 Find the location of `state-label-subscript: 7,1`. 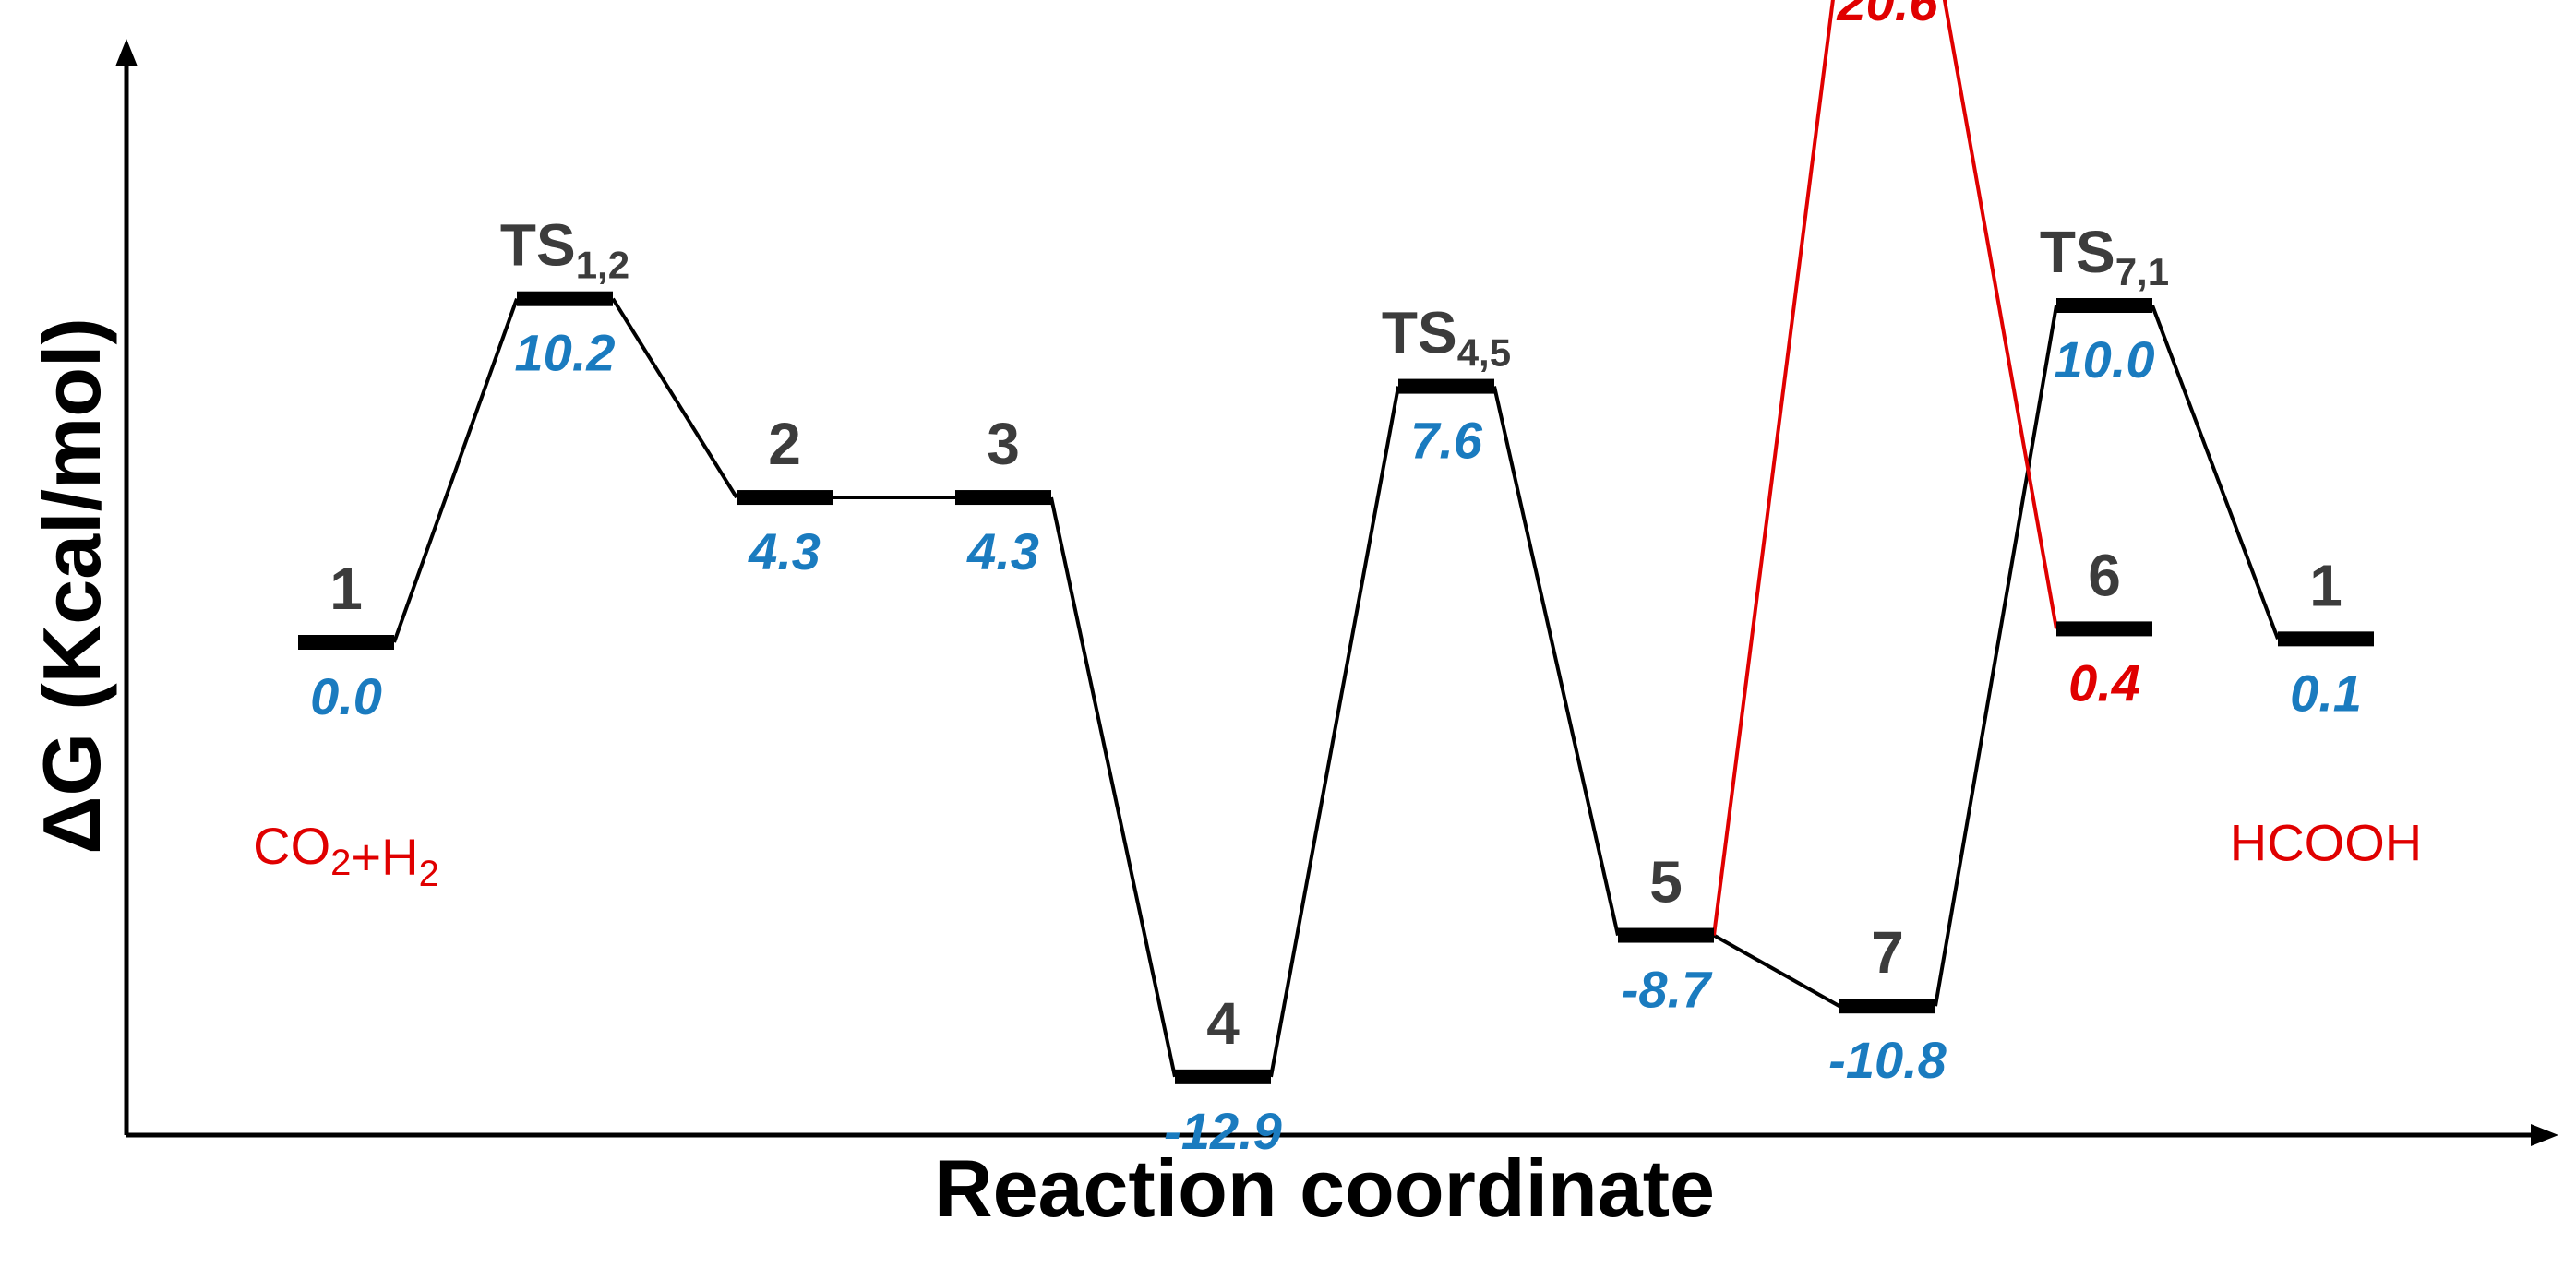

state-label-subscript: 7,1 is located at coordinates (2142, 271).